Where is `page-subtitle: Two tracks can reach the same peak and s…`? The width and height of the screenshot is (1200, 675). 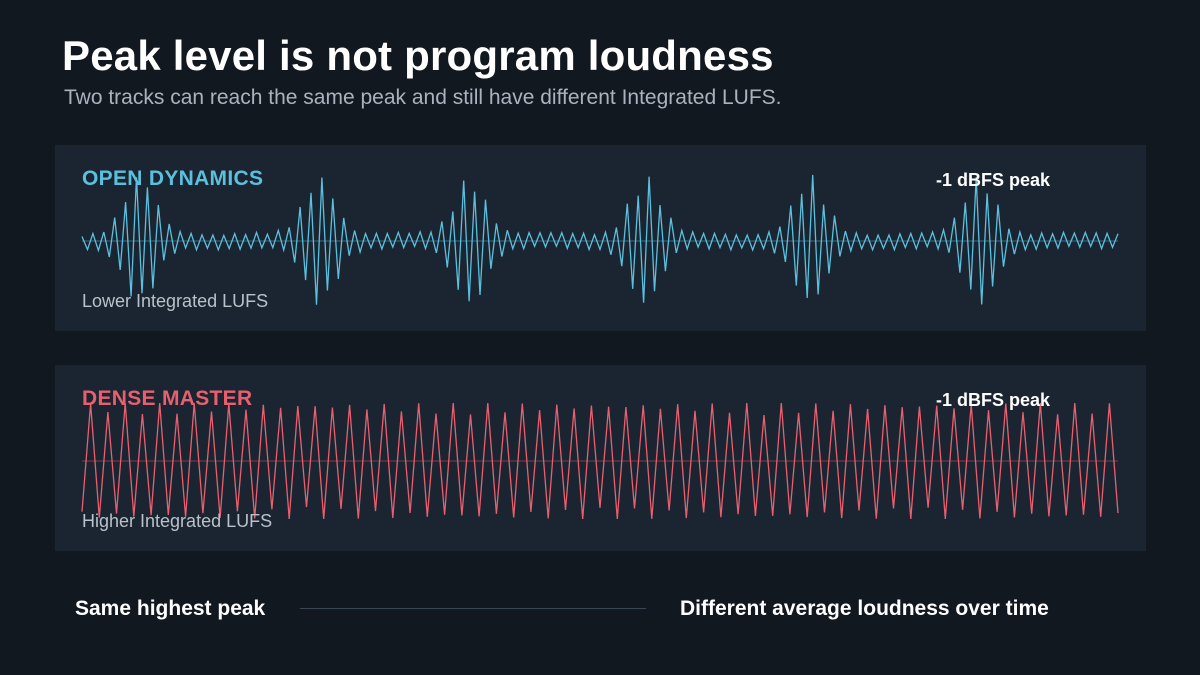
page-subtitle: Two tracks can reach the same peak and s… is located at coordinates (423, 97).